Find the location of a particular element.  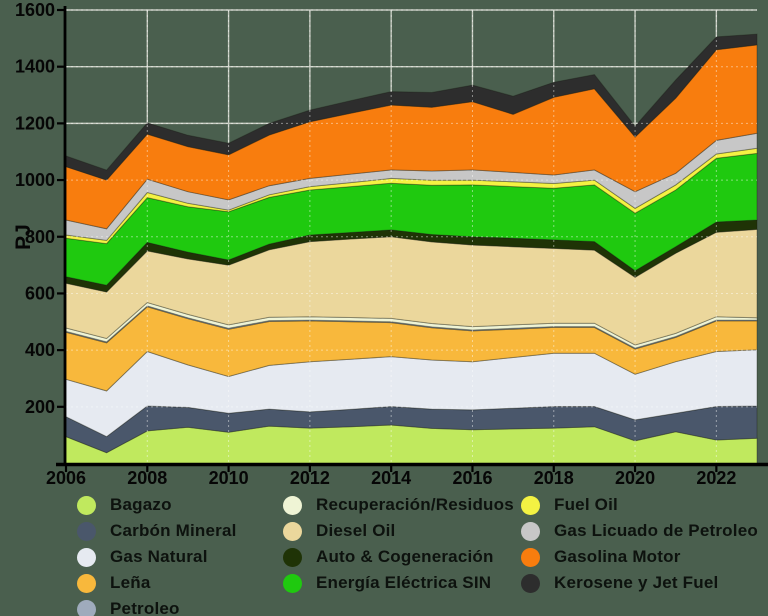

legend-item-carbon-mineral: Carbón Mineral is located at coordinates (157, 531).